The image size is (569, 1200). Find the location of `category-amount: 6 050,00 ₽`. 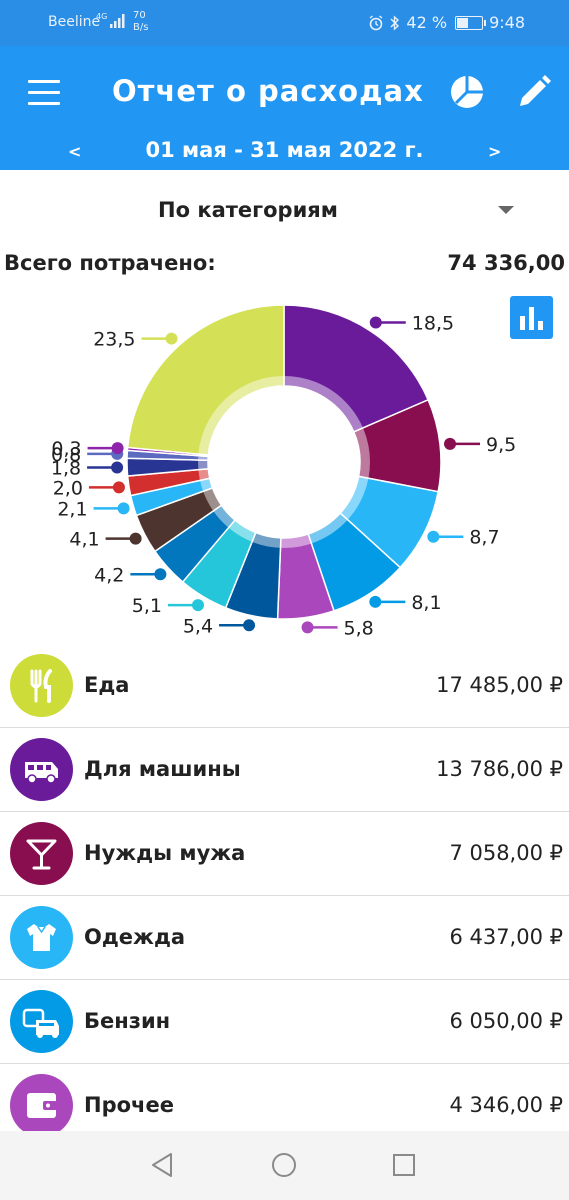

category-amount: 6 050,00 ₽ is located at coordinates (506, 1021).